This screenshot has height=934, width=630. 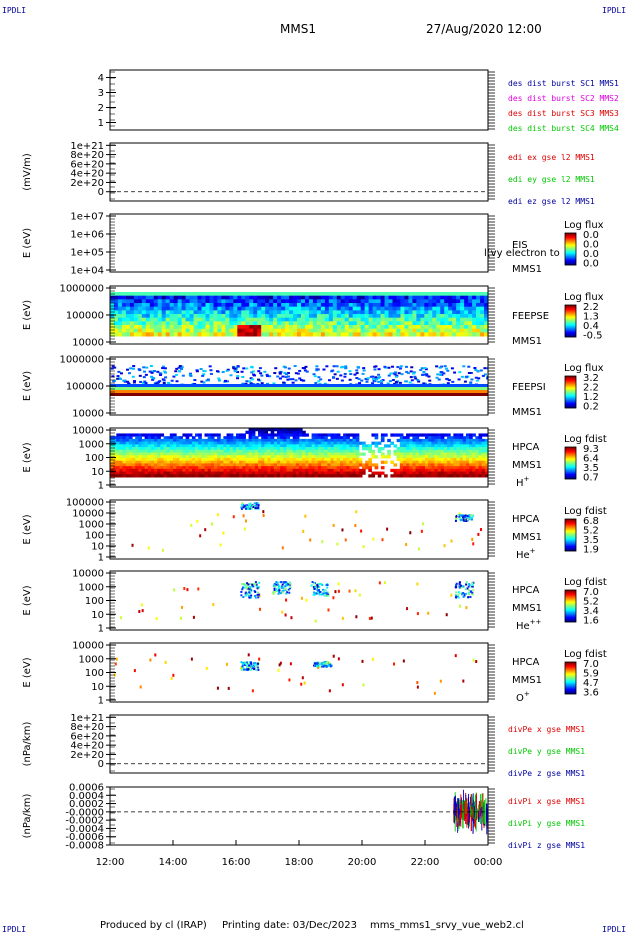 What do you see at coordinates (27, 744) in the screenshot?
I see `y-axis-label: (nPa/km)` at bounding box center [27, 744].